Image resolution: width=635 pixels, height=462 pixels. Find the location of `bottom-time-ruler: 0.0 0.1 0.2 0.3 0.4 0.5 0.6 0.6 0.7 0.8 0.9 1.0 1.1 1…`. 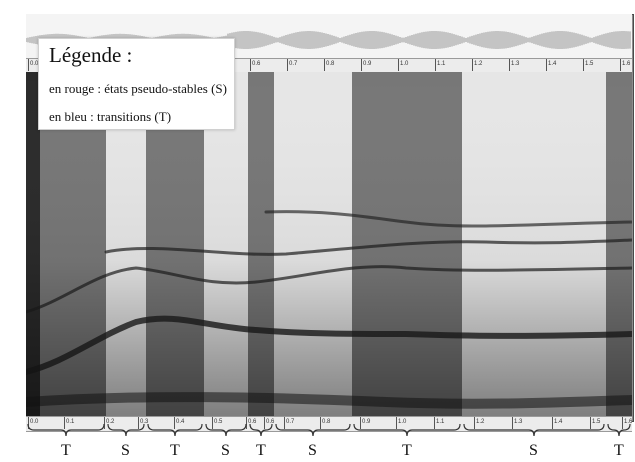

bottom-time-ruler: 0.0 0.1 0.2 0.3 0.4 0.5 0.6 0.6 0.7 0.8 0.9 1.0 1.1 1… is located at coordinates (329, 424).